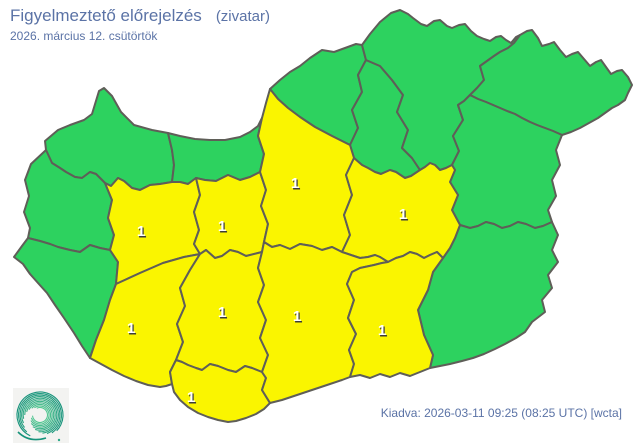 This screenshot has height=448, width=640. I want to click on warning-level-shadow-baranya: 1, so click(192, 398).